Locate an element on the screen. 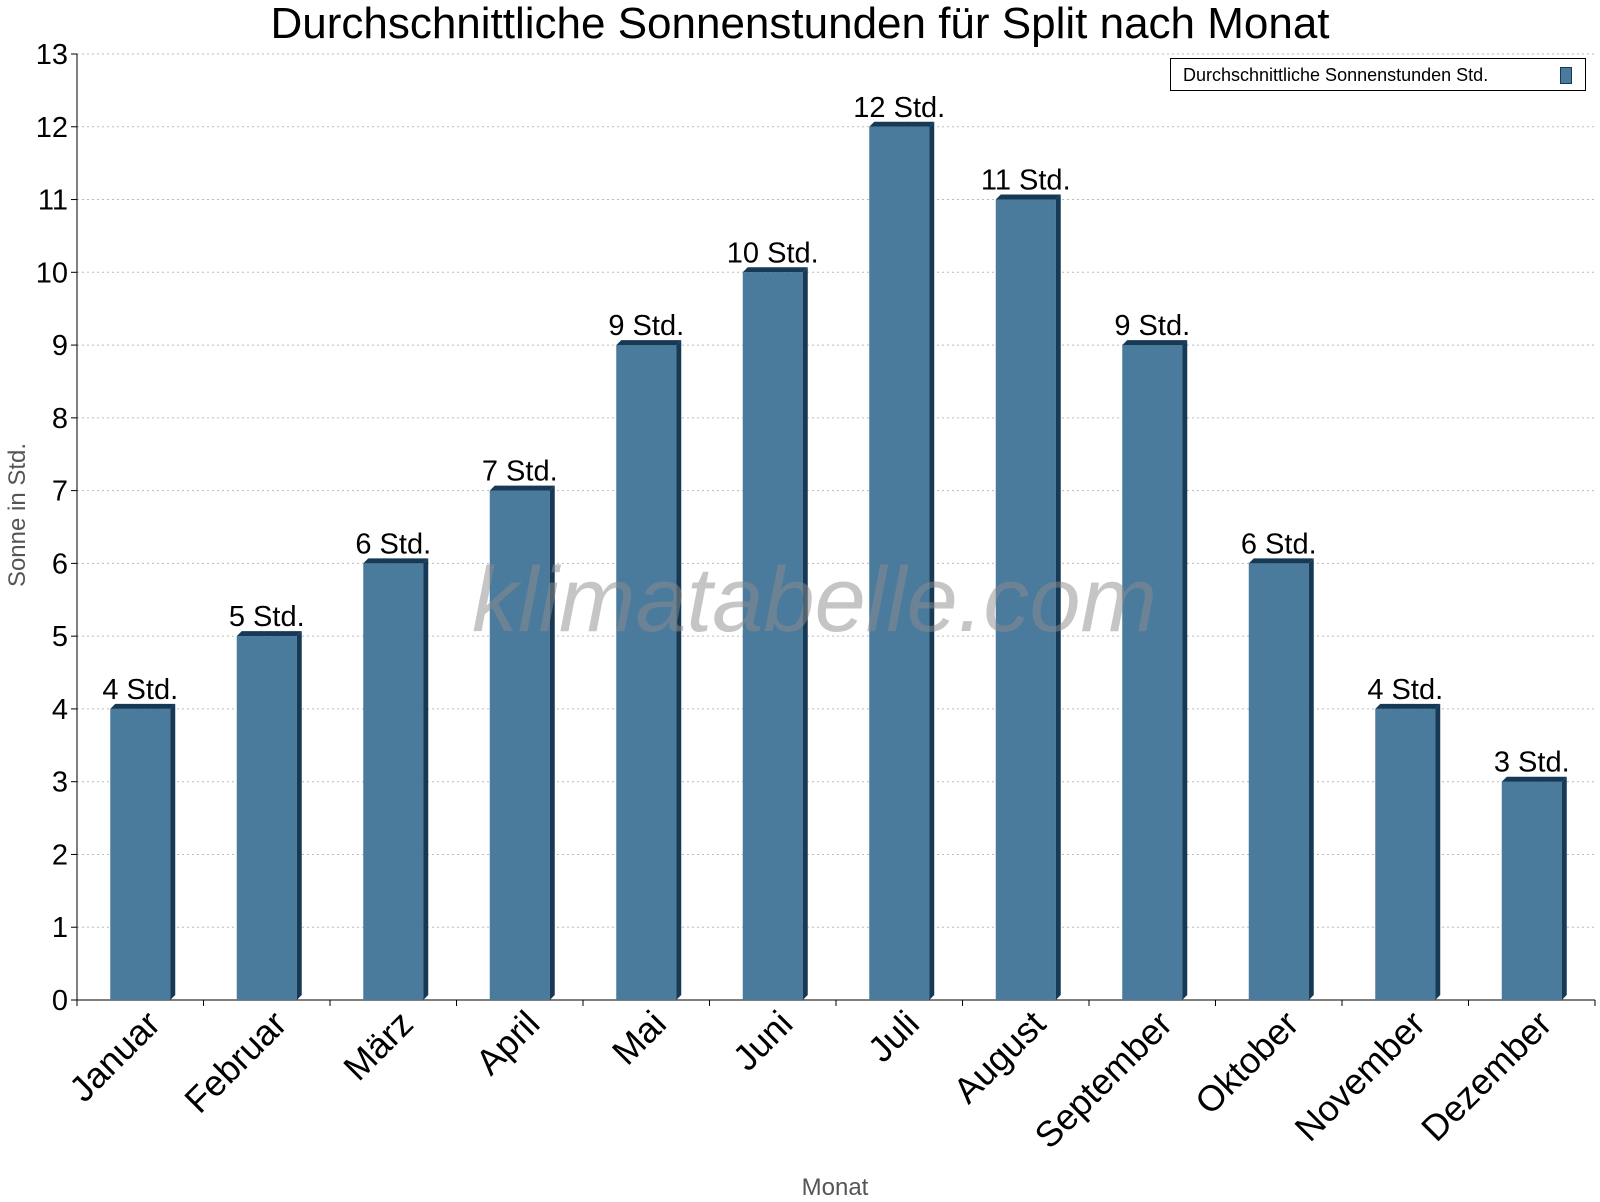 The image size is (1600, 1202). bar-februar is located at coordinates (269, 815).